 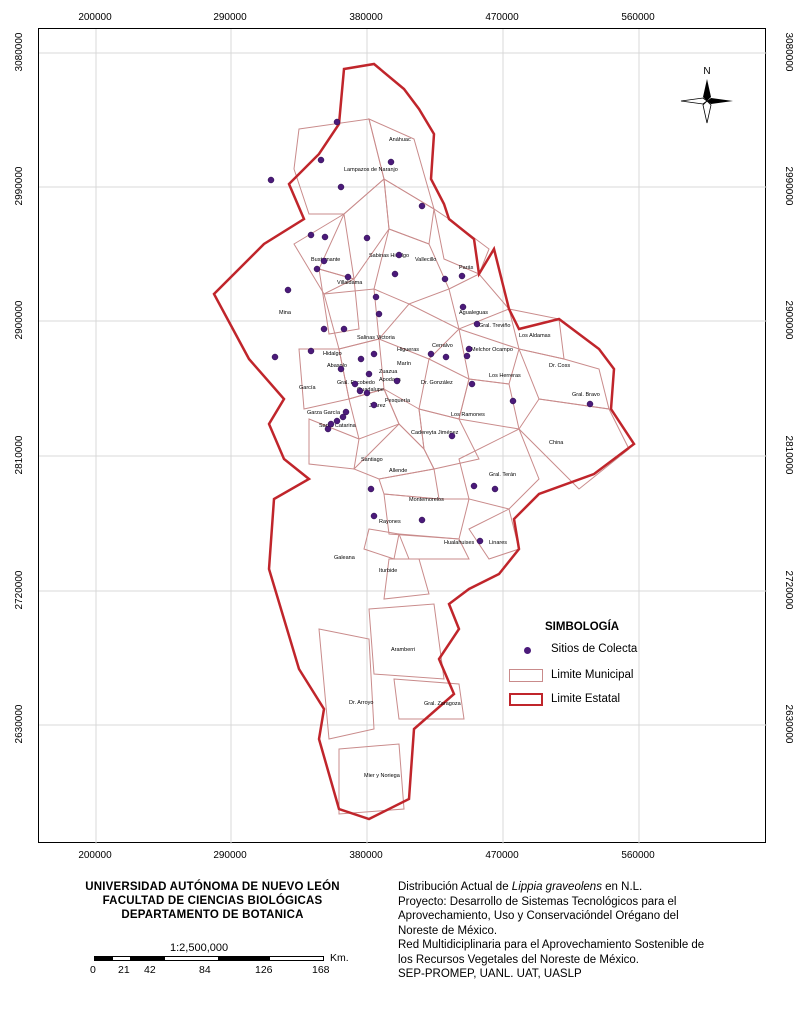 What do you see at coordinates (398, 401) in the screenshot?
I see `municipality-label: Pesquería` at bounding box center [398, 401].